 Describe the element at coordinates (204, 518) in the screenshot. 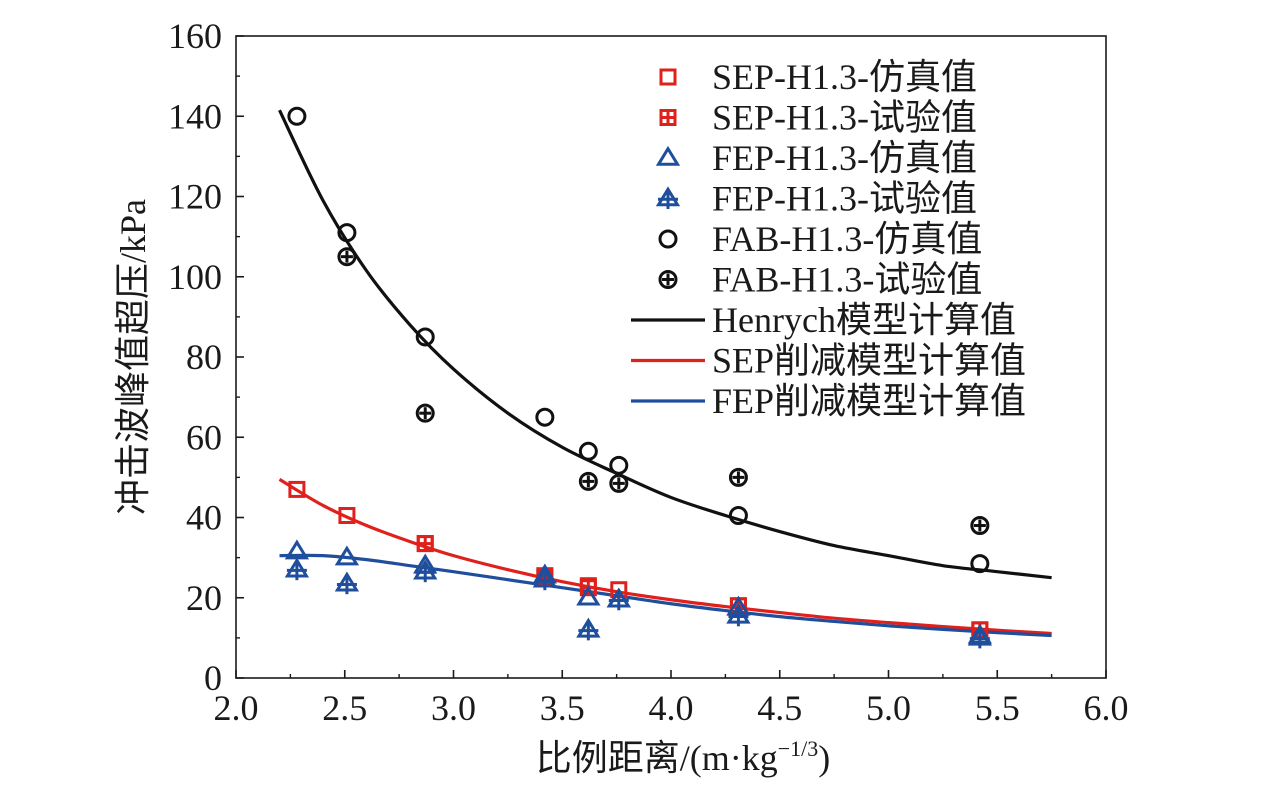

I see `y-tick-label: 40` at that location.